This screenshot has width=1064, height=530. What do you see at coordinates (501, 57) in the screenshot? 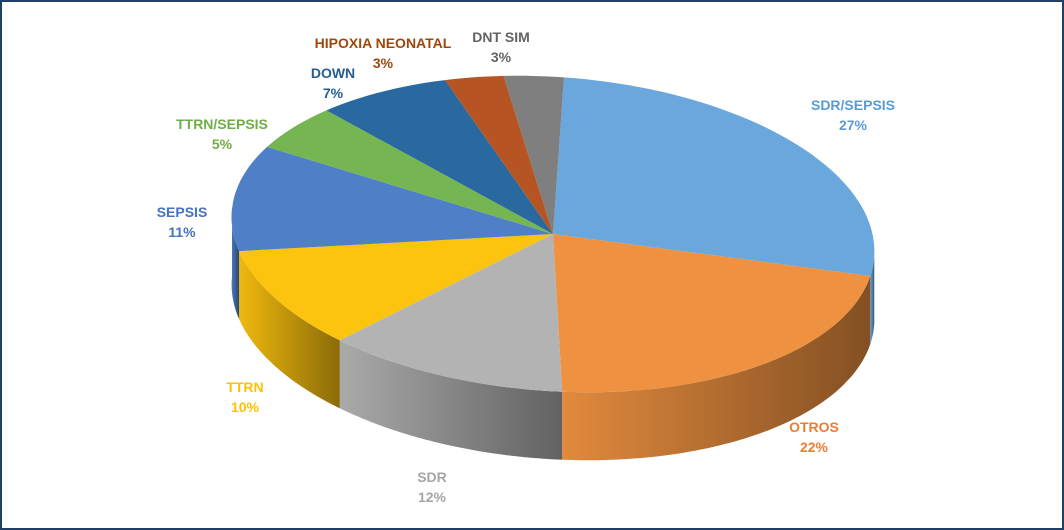
I see `label-value-dnt-sim: 3%` at bounding box center [501, 57].